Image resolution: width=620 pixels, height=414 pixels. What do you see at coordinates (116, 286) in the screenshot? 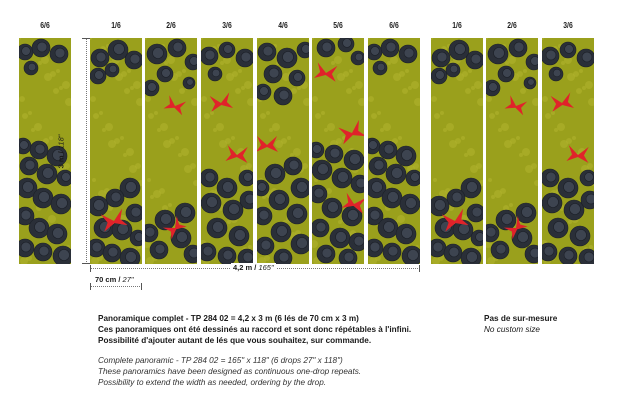
I see `drop-width-dimension-line` at bounding box center [116, 286].